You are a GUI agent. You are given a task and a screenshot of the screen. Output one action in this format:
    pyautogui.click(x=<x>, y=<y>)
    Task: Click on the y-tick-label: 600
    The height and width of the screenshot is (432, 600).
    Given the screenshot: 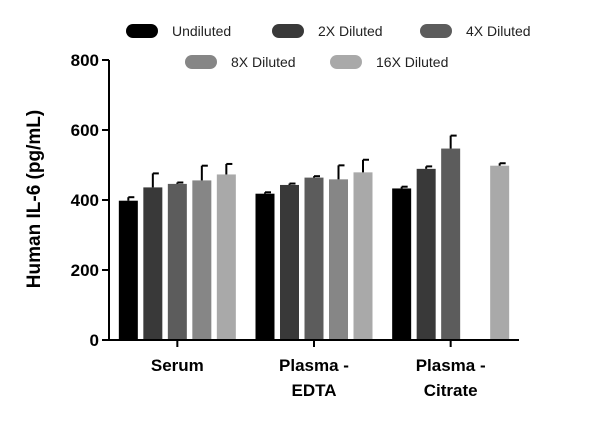 What is the action you would take?
    pyautogui.click(x=85, y=130)
    